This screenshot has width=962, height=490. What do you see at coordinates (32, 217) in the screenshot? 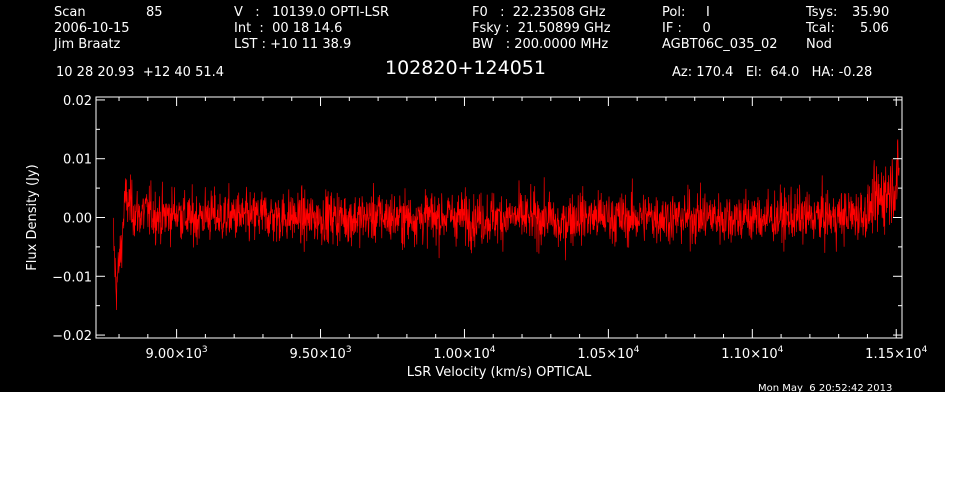
I see `y-axis-label: Flux Density (Jy)` at bounding box center [32, 217].